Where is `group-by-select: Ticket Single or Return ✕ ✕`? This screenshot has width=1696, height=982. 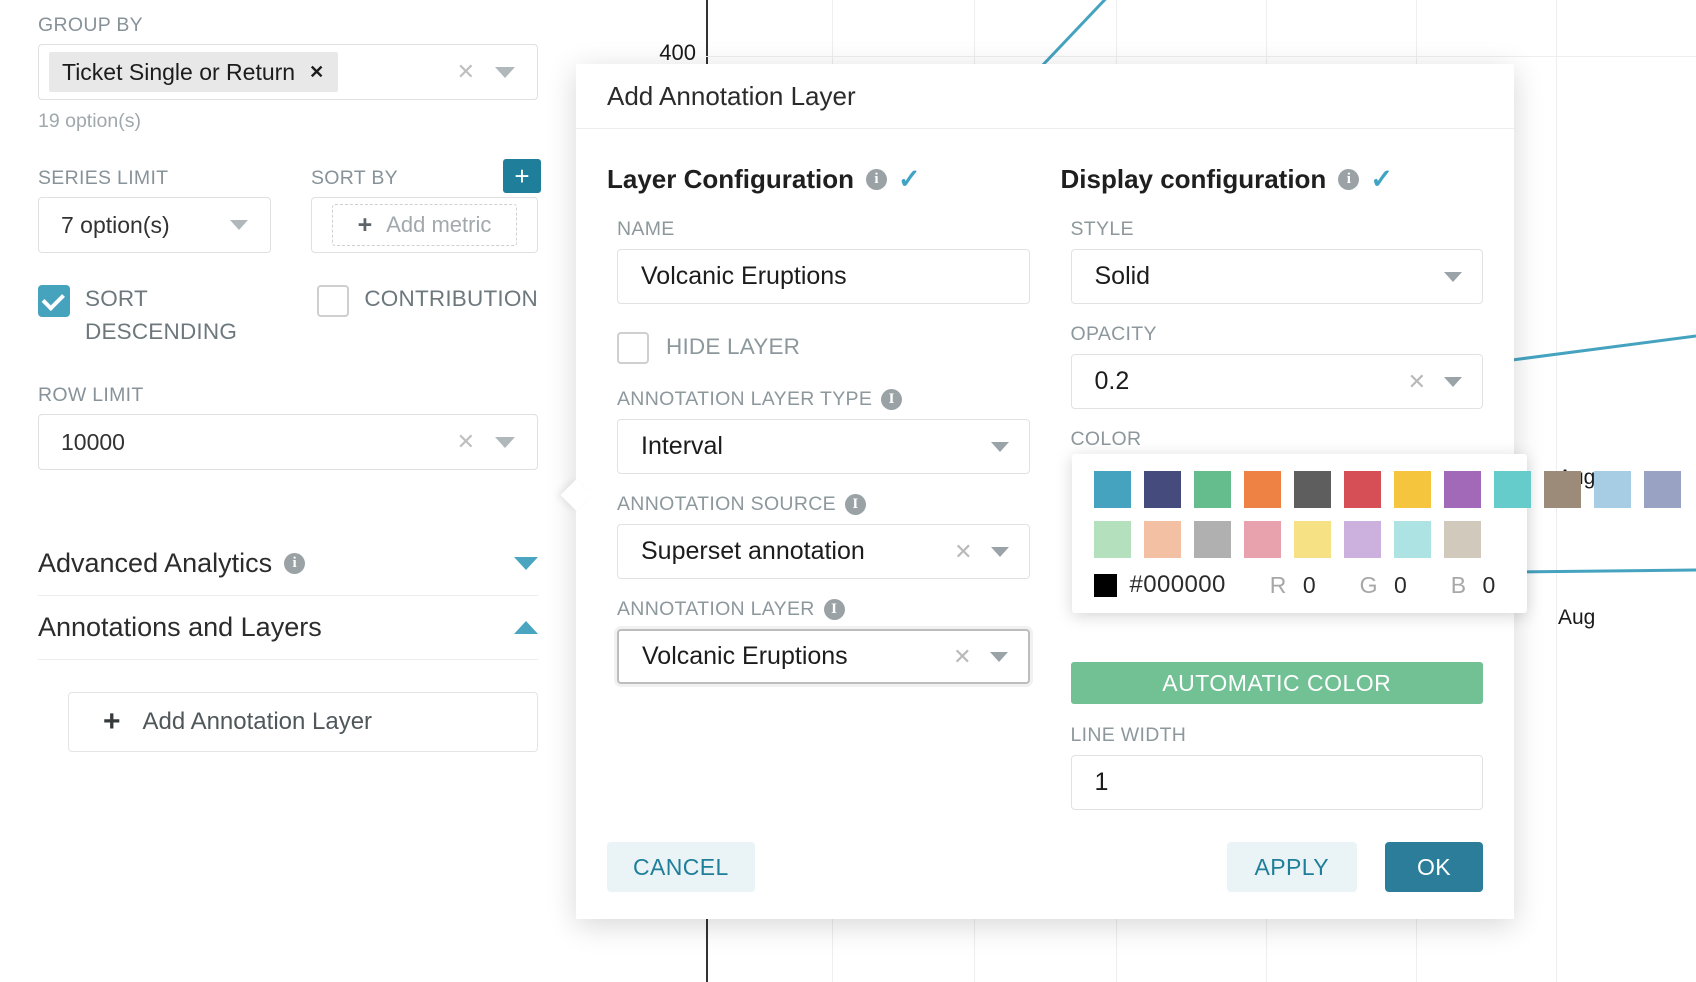
group-by-select: Ticket Single or Return ✕ ✕ is located at coordinates (288, 72).